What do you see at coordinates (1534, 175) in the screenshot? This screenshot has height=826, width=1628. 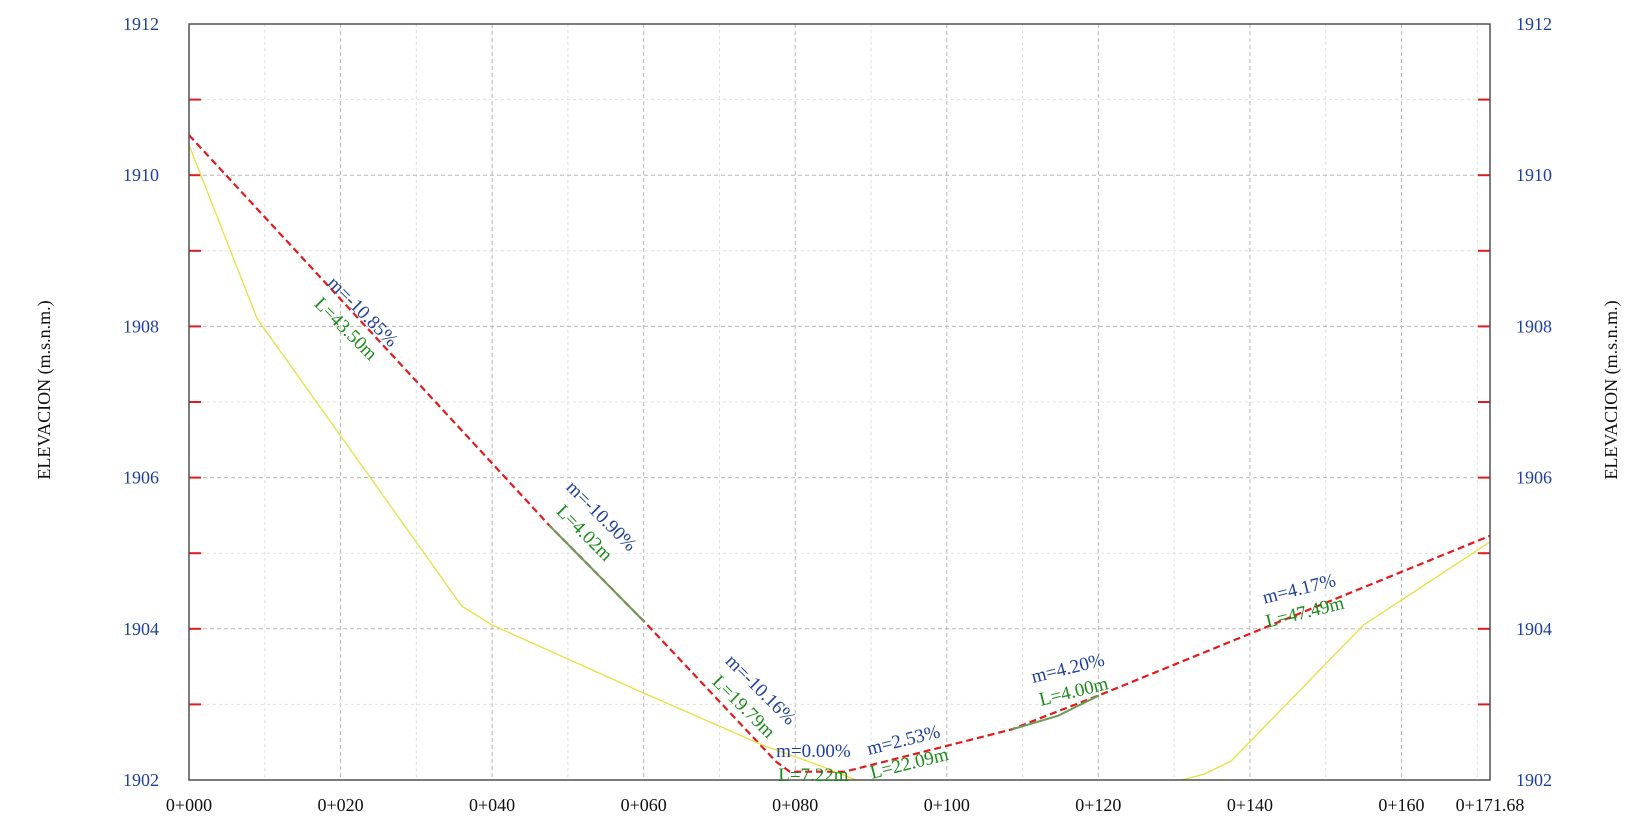 I see `y-tick-label-right: 1910` at bounding box center [1534, 175].